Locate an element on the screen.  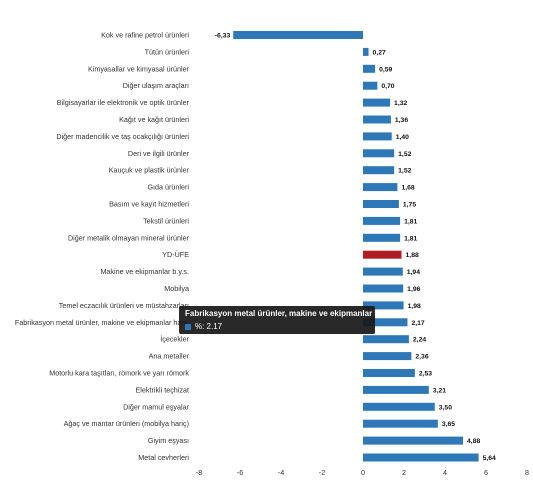
data-label: 1,98 is located at coordinates (414, 306).